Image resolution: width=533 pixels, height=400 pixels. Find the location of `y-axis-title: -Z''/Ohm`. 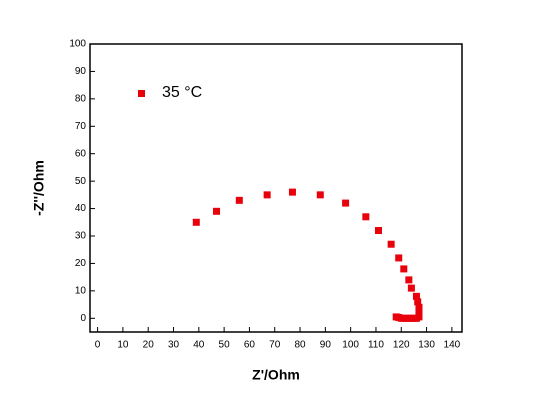

y-axis-title: -Z''/Ohm is located at coordinates (39, 188).